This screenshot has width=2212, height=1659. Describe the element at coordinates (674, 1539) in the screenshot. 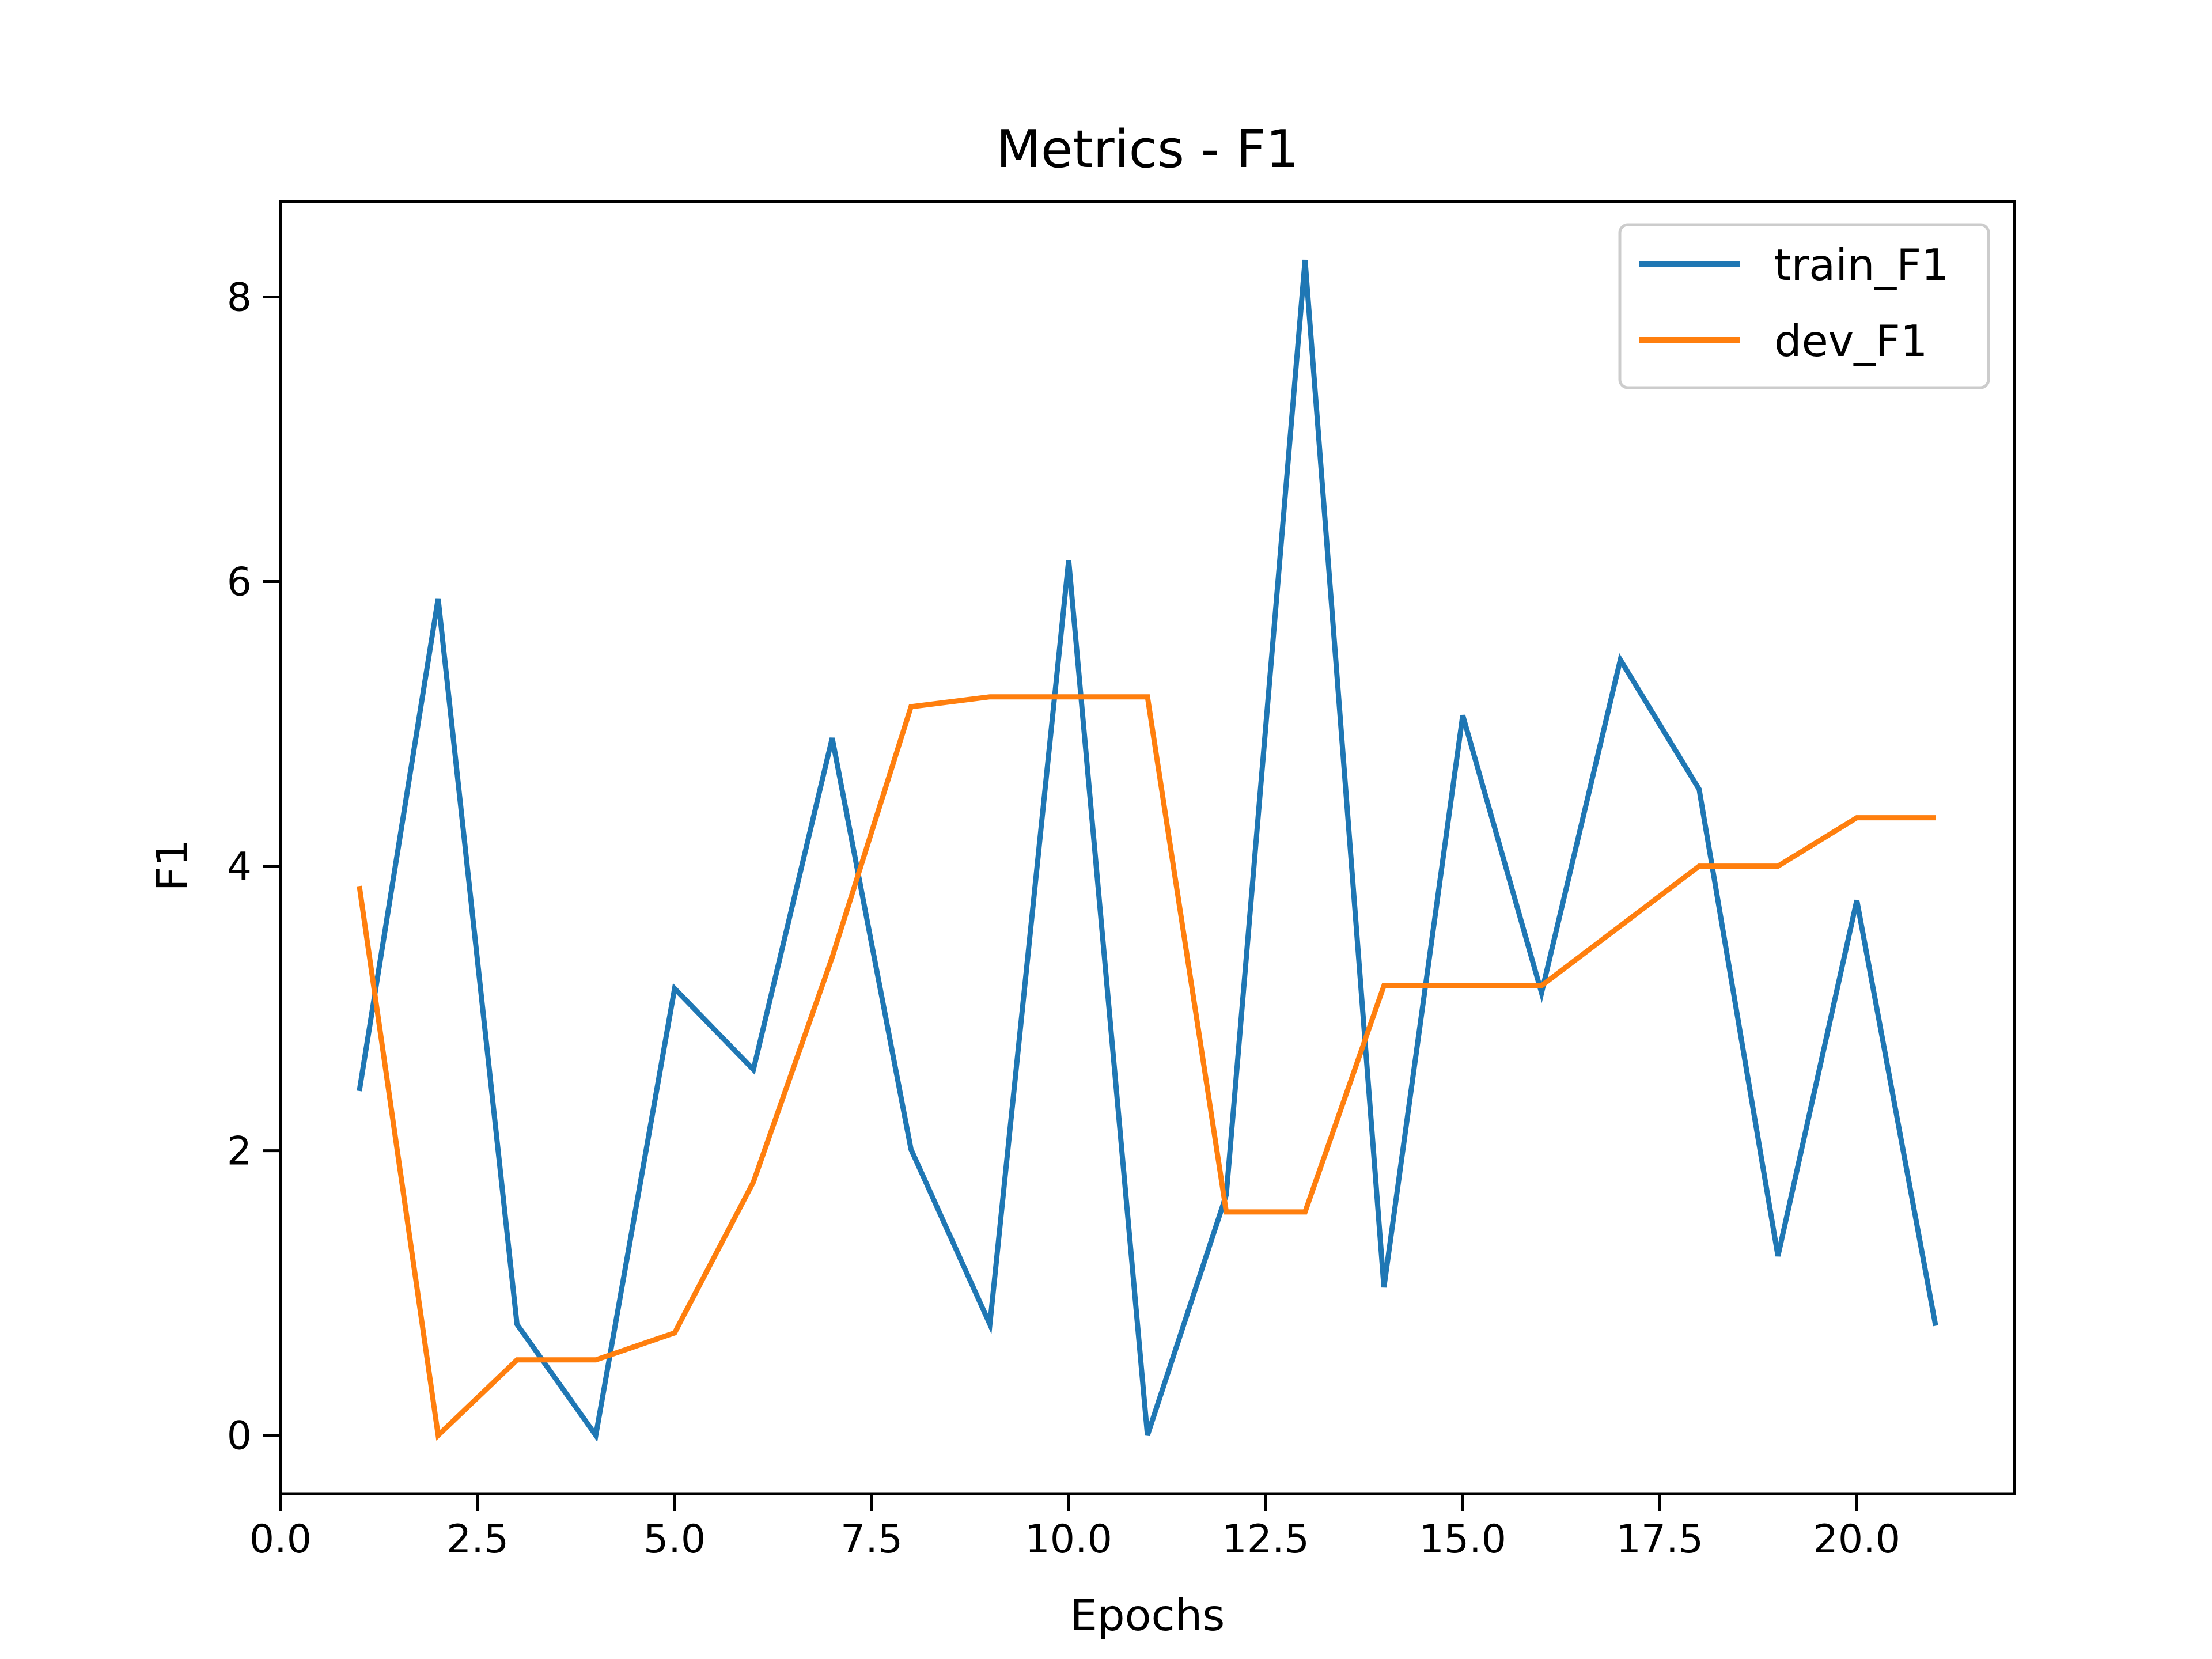

I see `x-tick-label: 5.0` at that location.